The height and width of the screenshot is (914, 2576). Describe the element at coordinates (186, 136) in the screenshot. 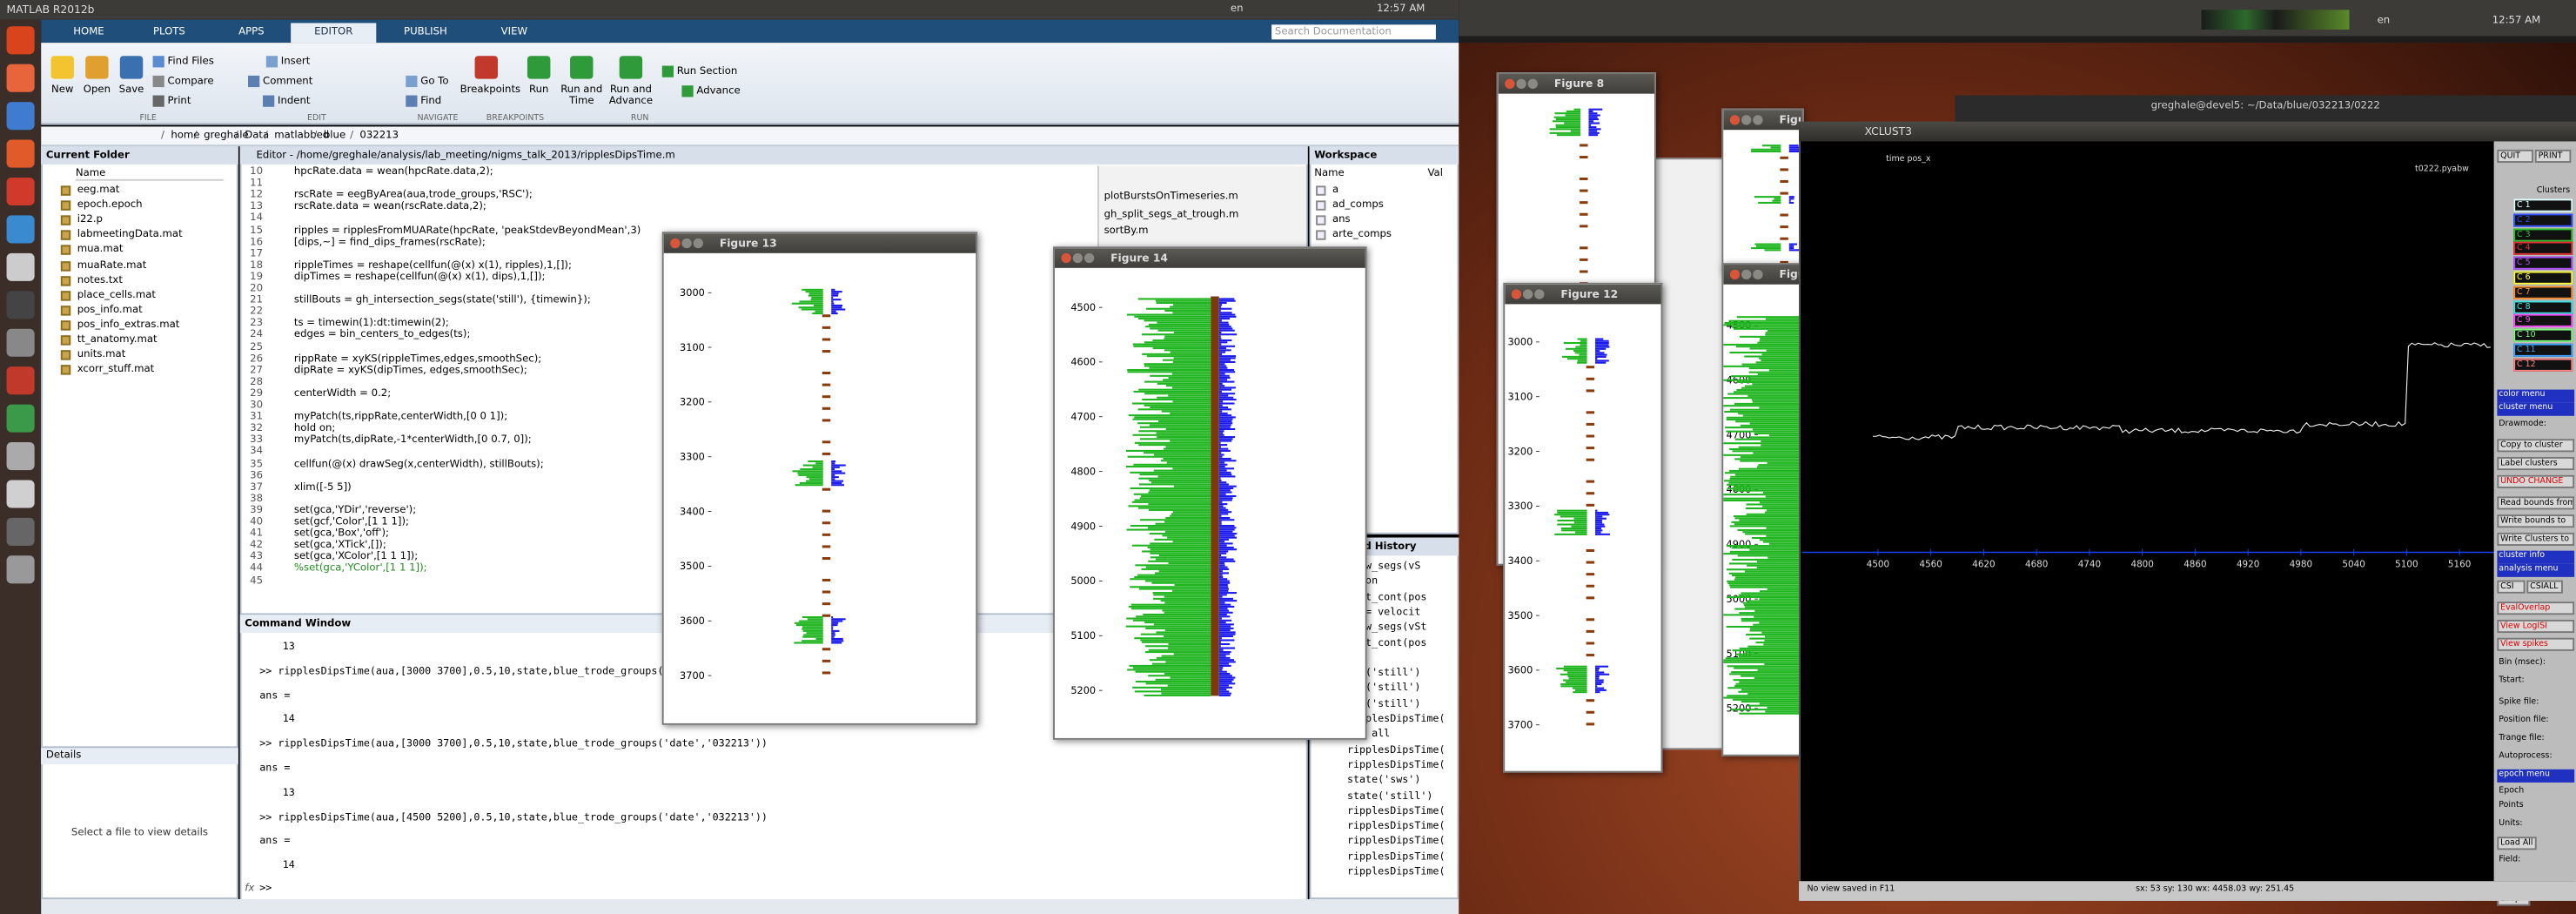

I see `path-segment: home` at that location.